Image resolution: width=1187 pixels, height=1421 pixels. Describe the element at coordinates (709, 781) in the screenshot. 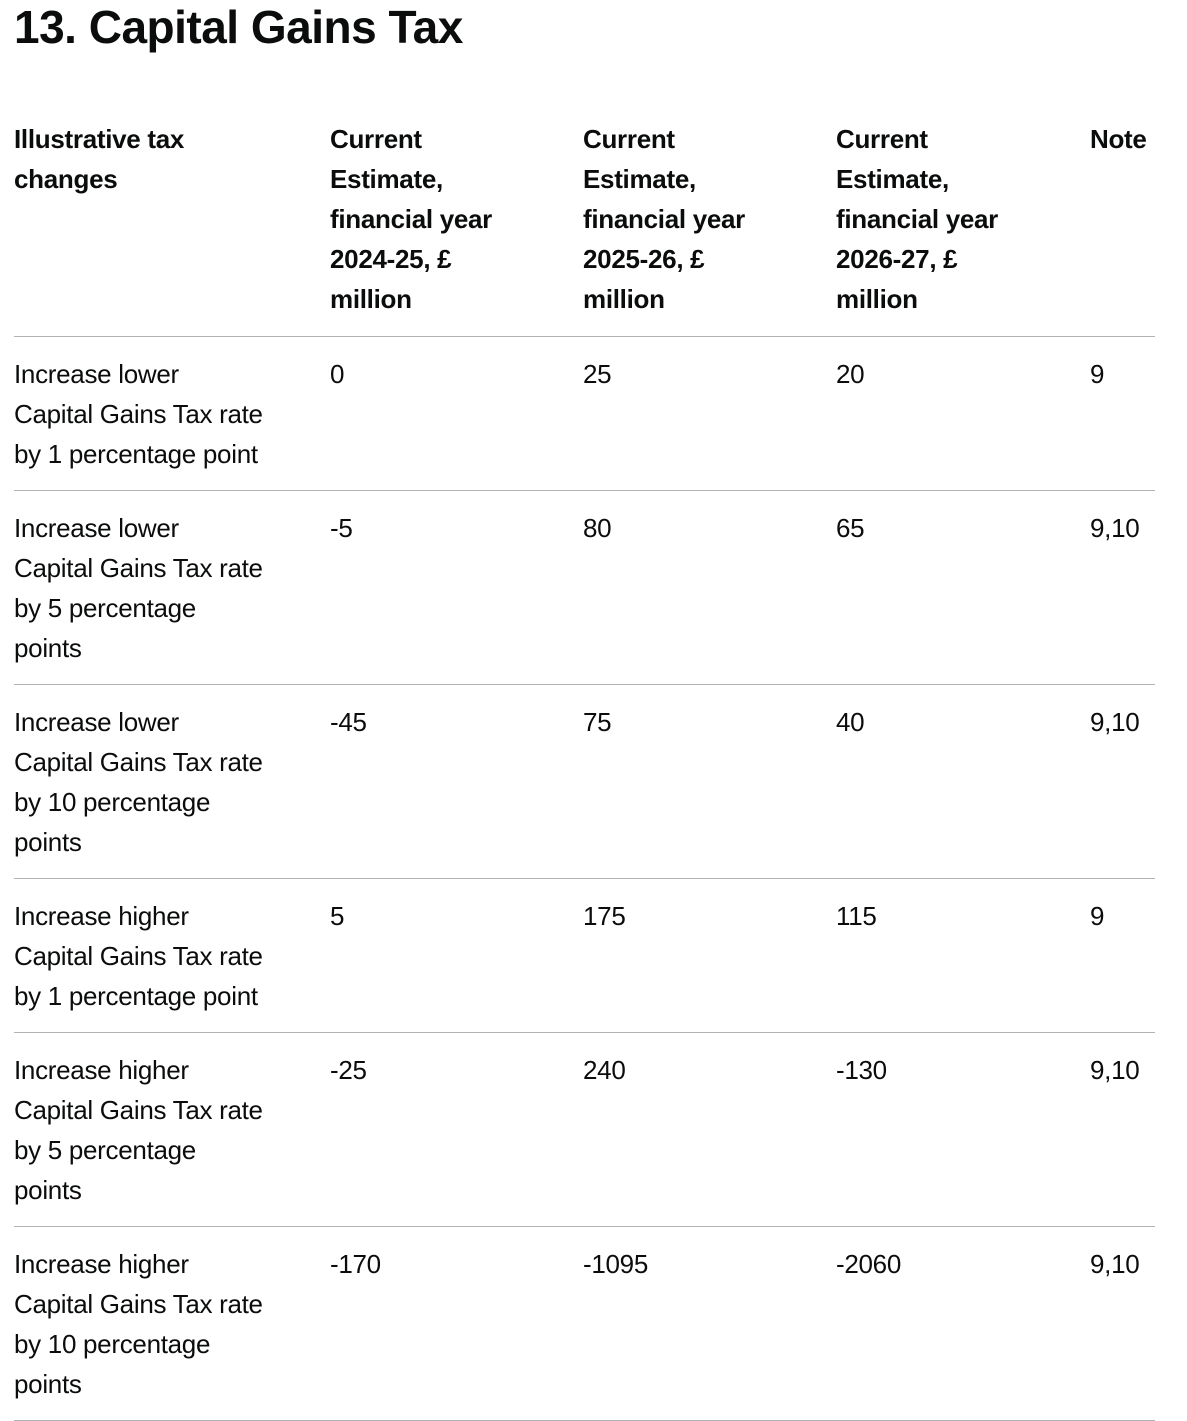

I see `estimate-2025-26-cell: 75` at that location.